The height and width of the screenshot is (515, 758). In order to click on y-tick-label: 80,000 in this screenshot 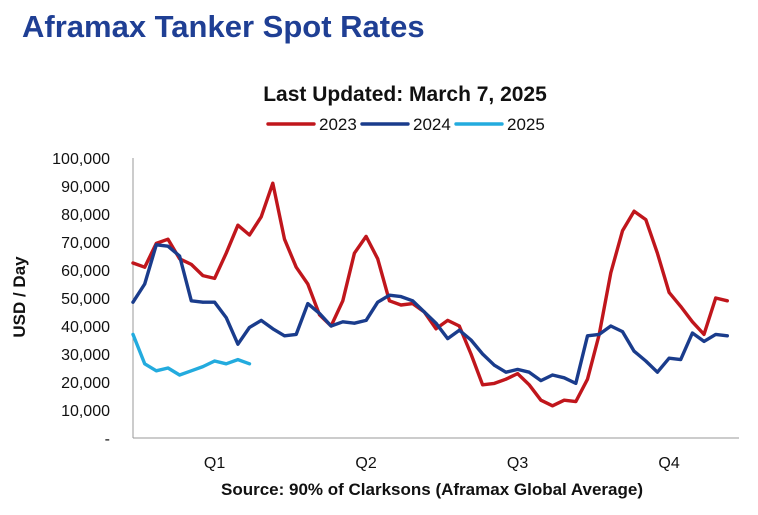, I will do `click(85, 215)`.